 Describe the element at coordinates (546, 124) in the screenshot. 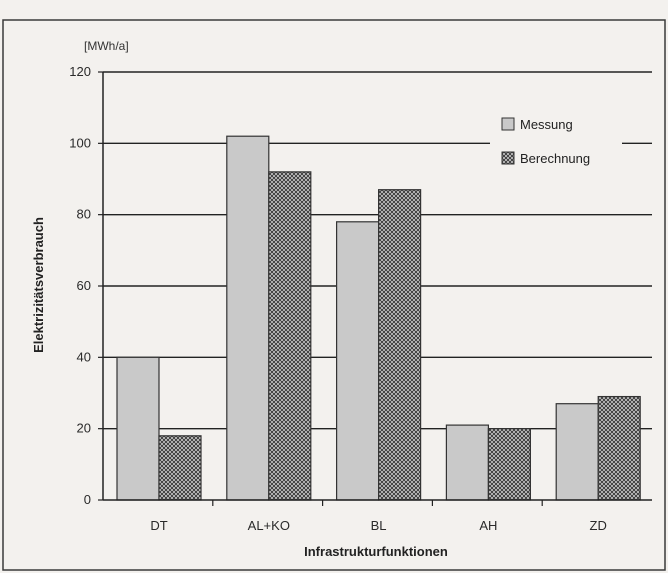

I see `legend-label-messung: Messung` at that location.